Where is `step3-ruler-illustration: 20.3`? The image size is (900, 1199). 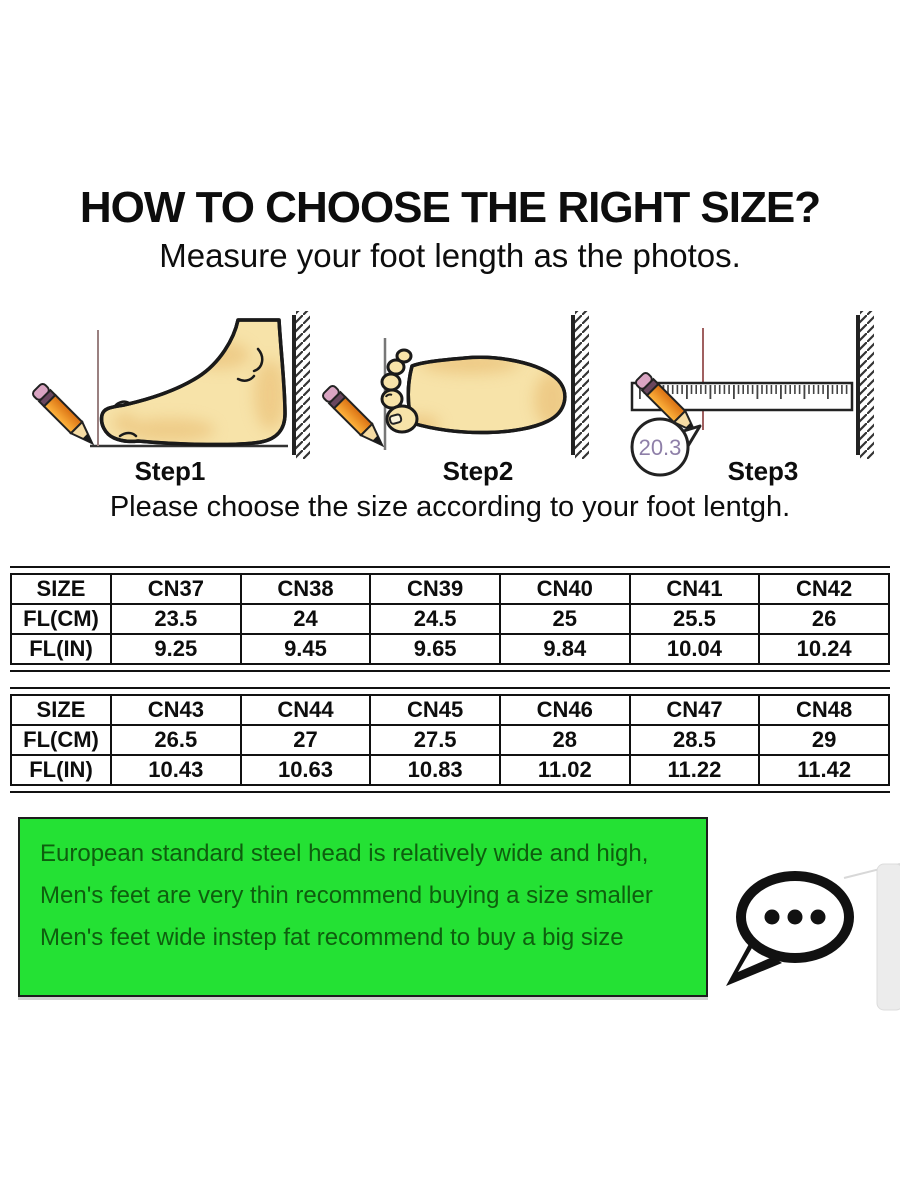
step3-ruler-illustration: 20.3 is located at coordinates (753, 393).